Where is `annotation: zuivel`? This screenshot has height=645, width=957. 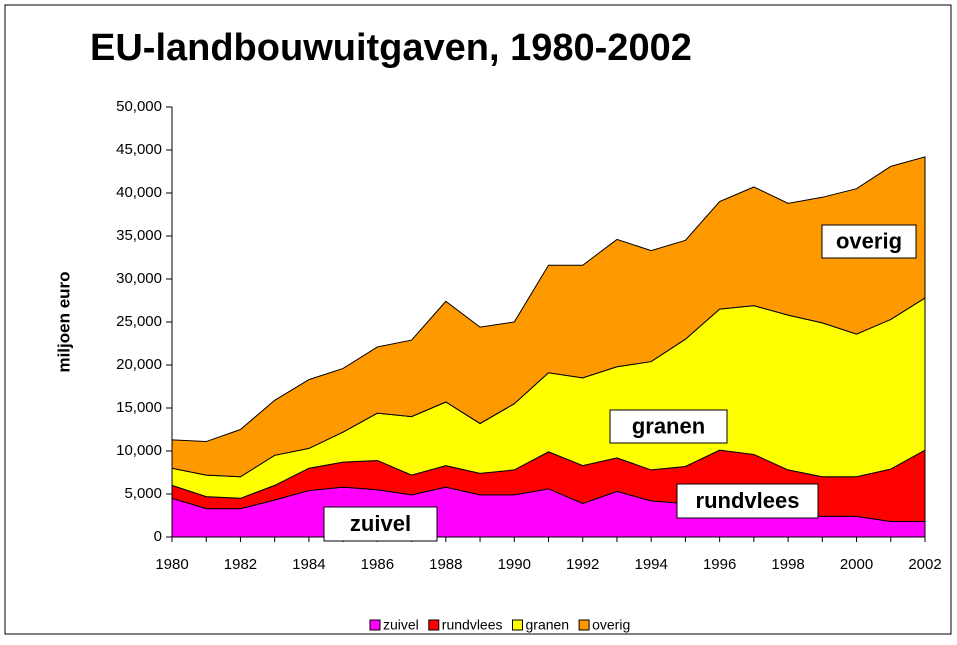
annotation: zuivel is located at coordinates (380, 523).